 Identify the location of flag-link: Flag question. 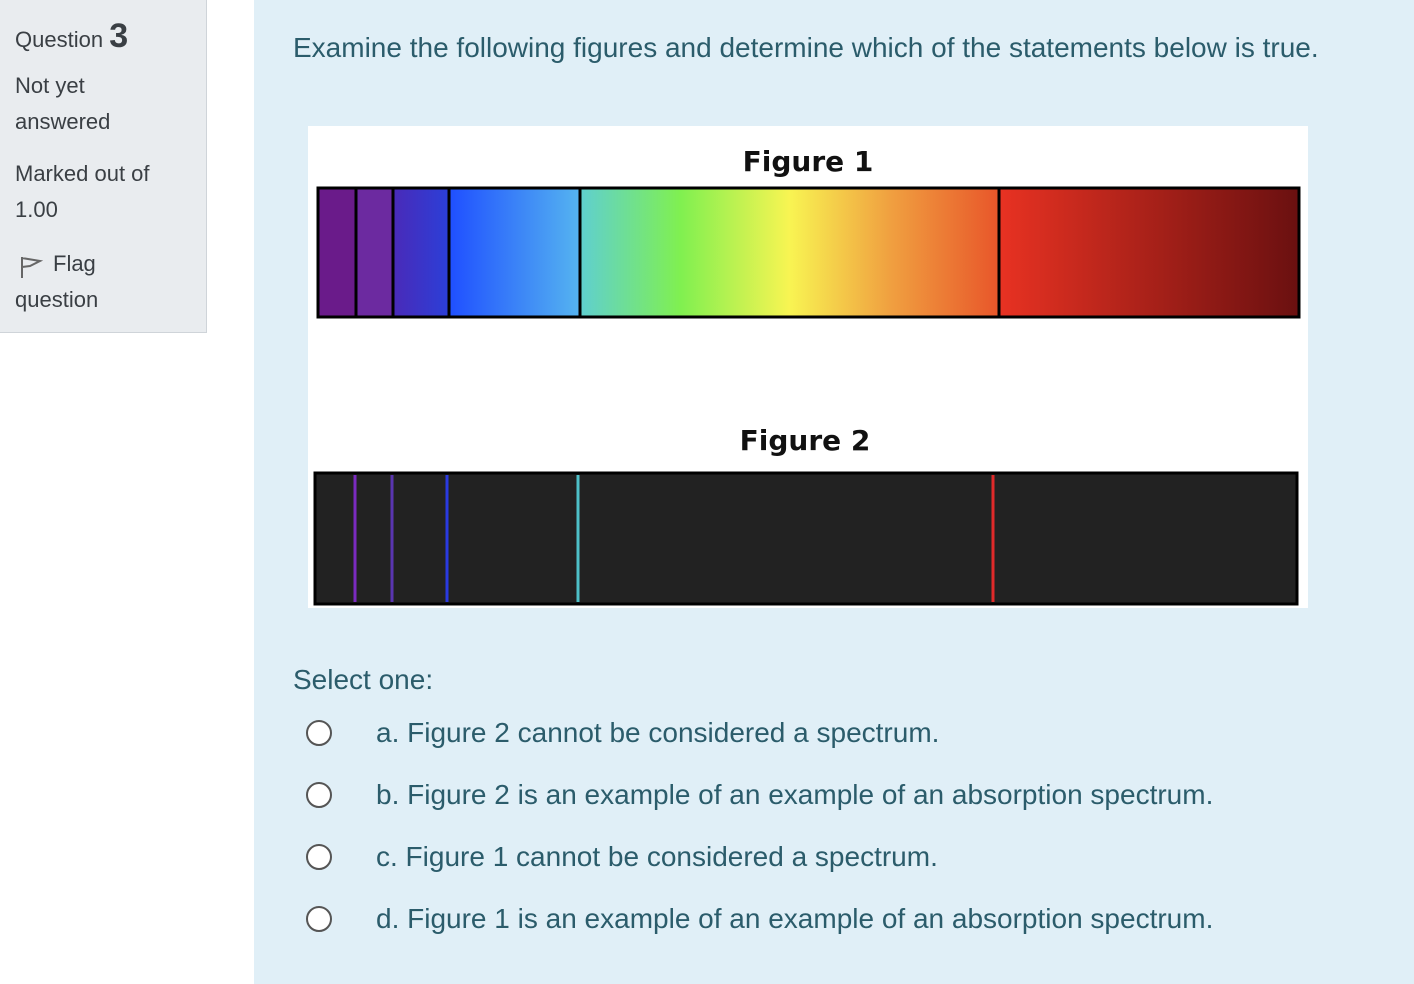
(57, 281).